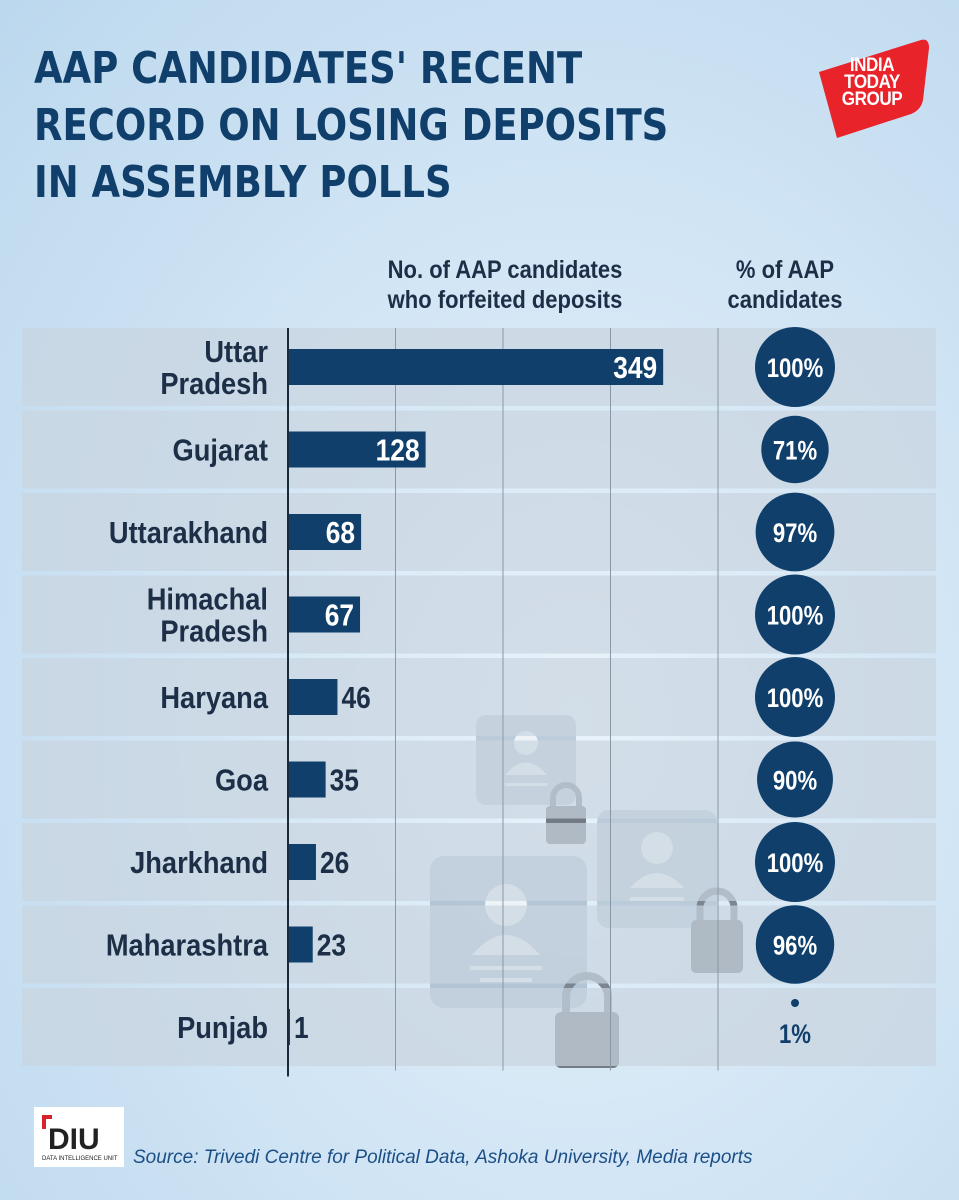  Describe the element at coordinates (479, 1027) in the screenshot. I see `row-band` at that location.